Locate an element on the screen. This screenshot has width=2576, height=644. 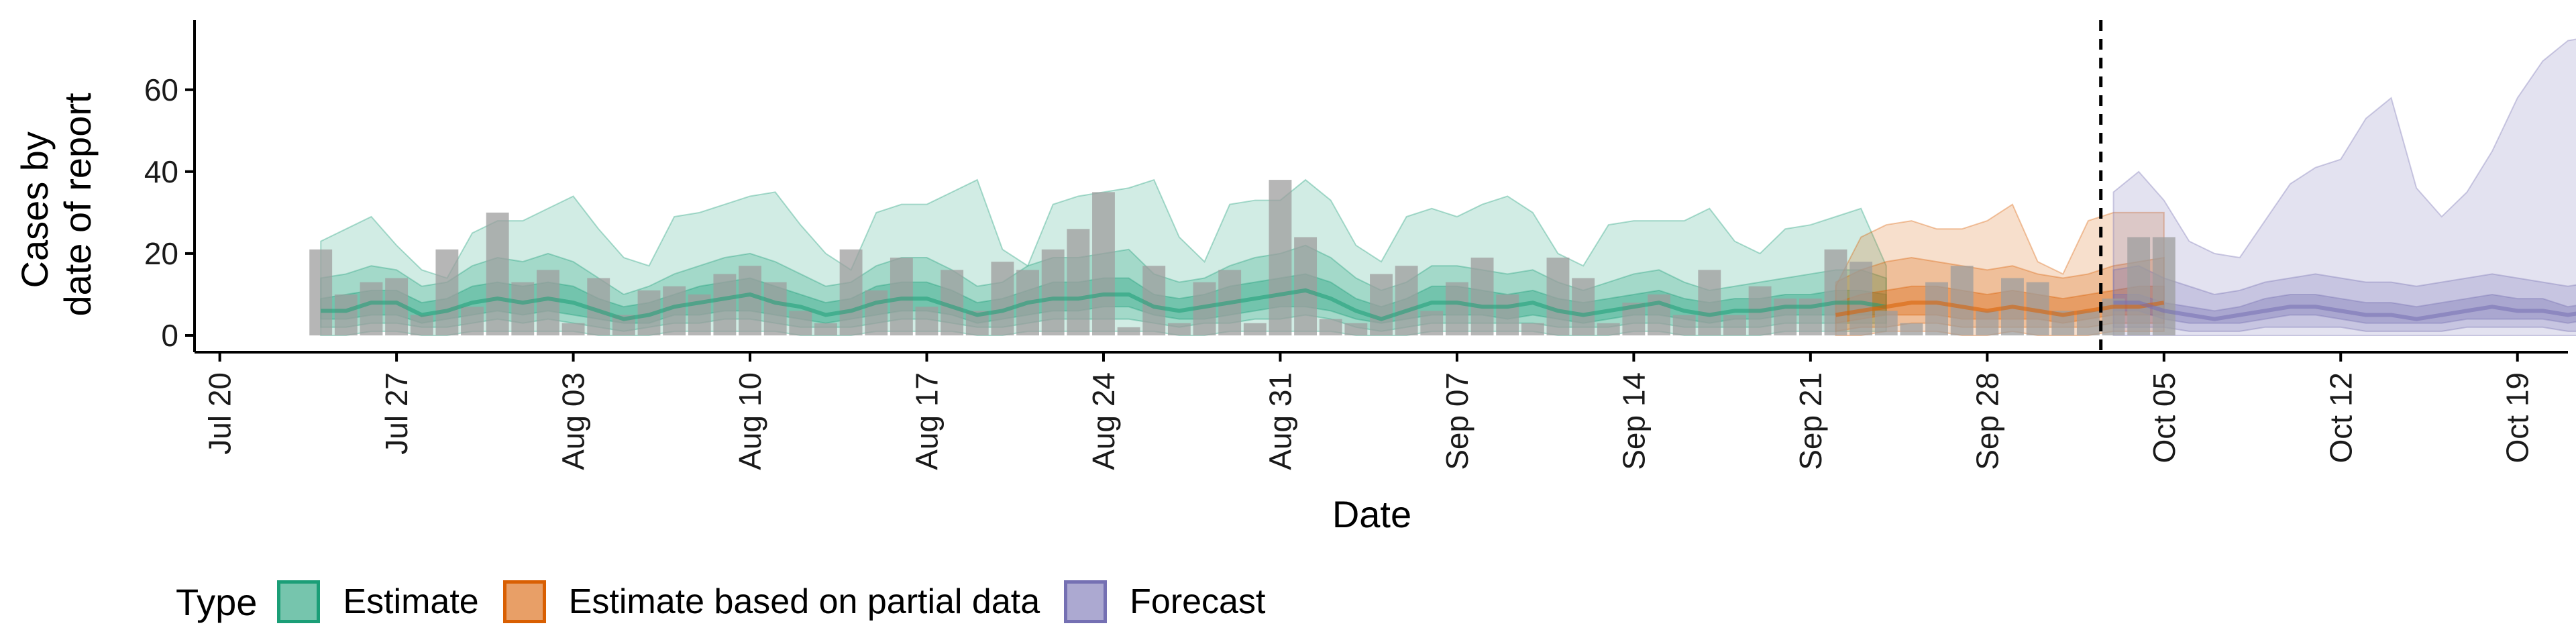
y-axis-title-line-1: Cases by is located at coordinates (34, 209).